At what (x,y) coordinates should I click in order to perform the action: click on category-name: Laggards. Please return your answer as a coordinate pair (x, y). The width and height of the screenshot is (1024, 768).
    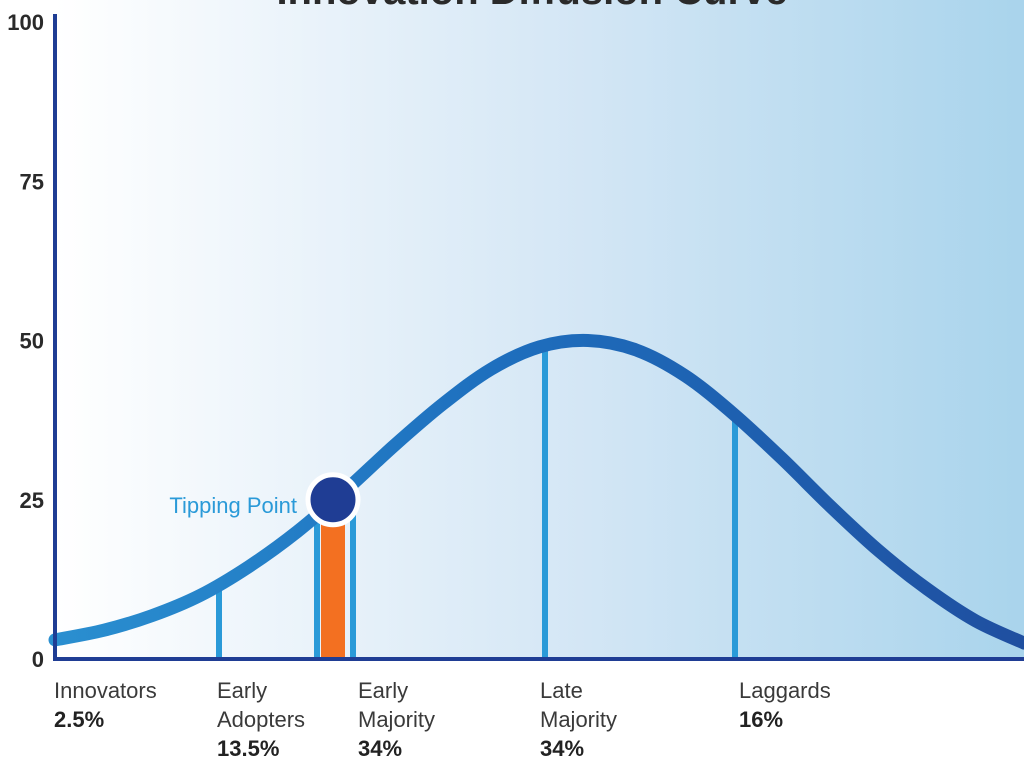
    Looking at the image, I should click on (785, 690).